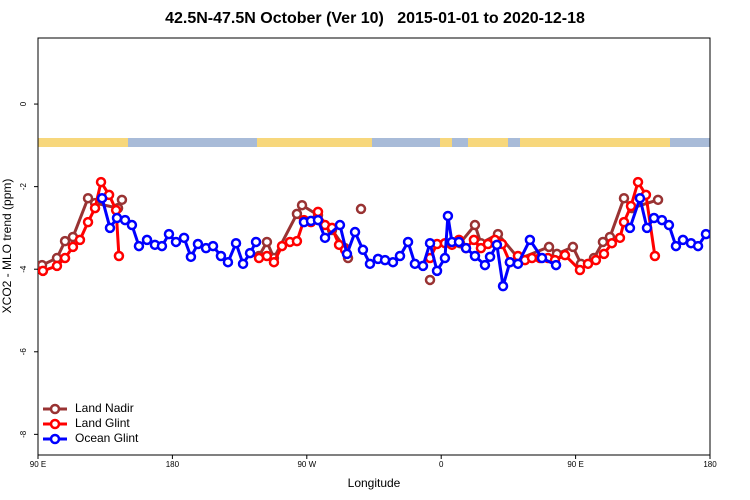 Image resolution: width=750 pixels, height=500 pixels. What do you see at coordinates (107, 438) in the screenshot?
I see `legend-label: Ocean Glint` at bounding box center [107, 438].